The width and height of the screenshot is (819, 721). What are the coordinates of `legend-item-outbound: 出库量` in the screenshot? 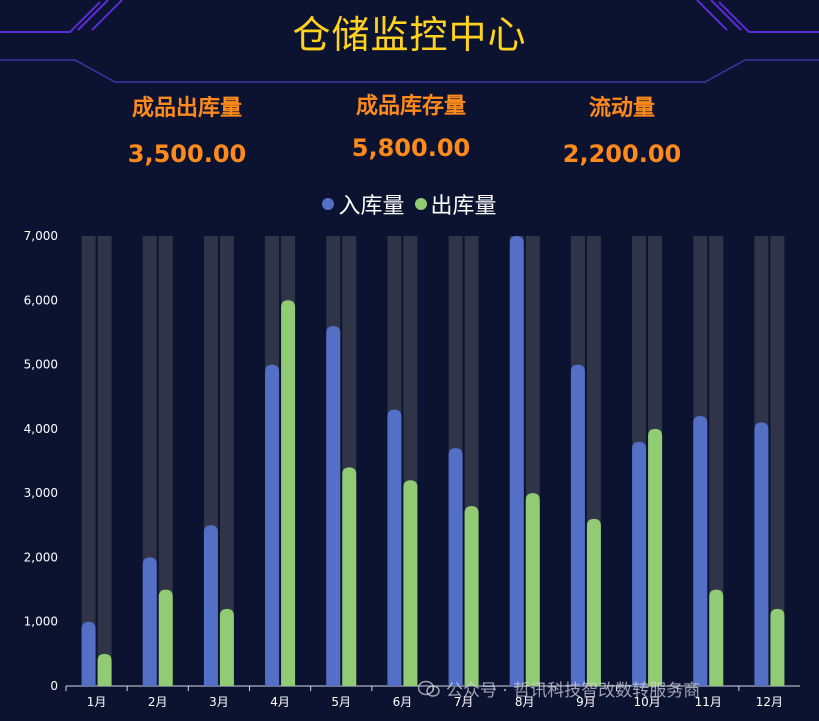 It's located at (455, 204).